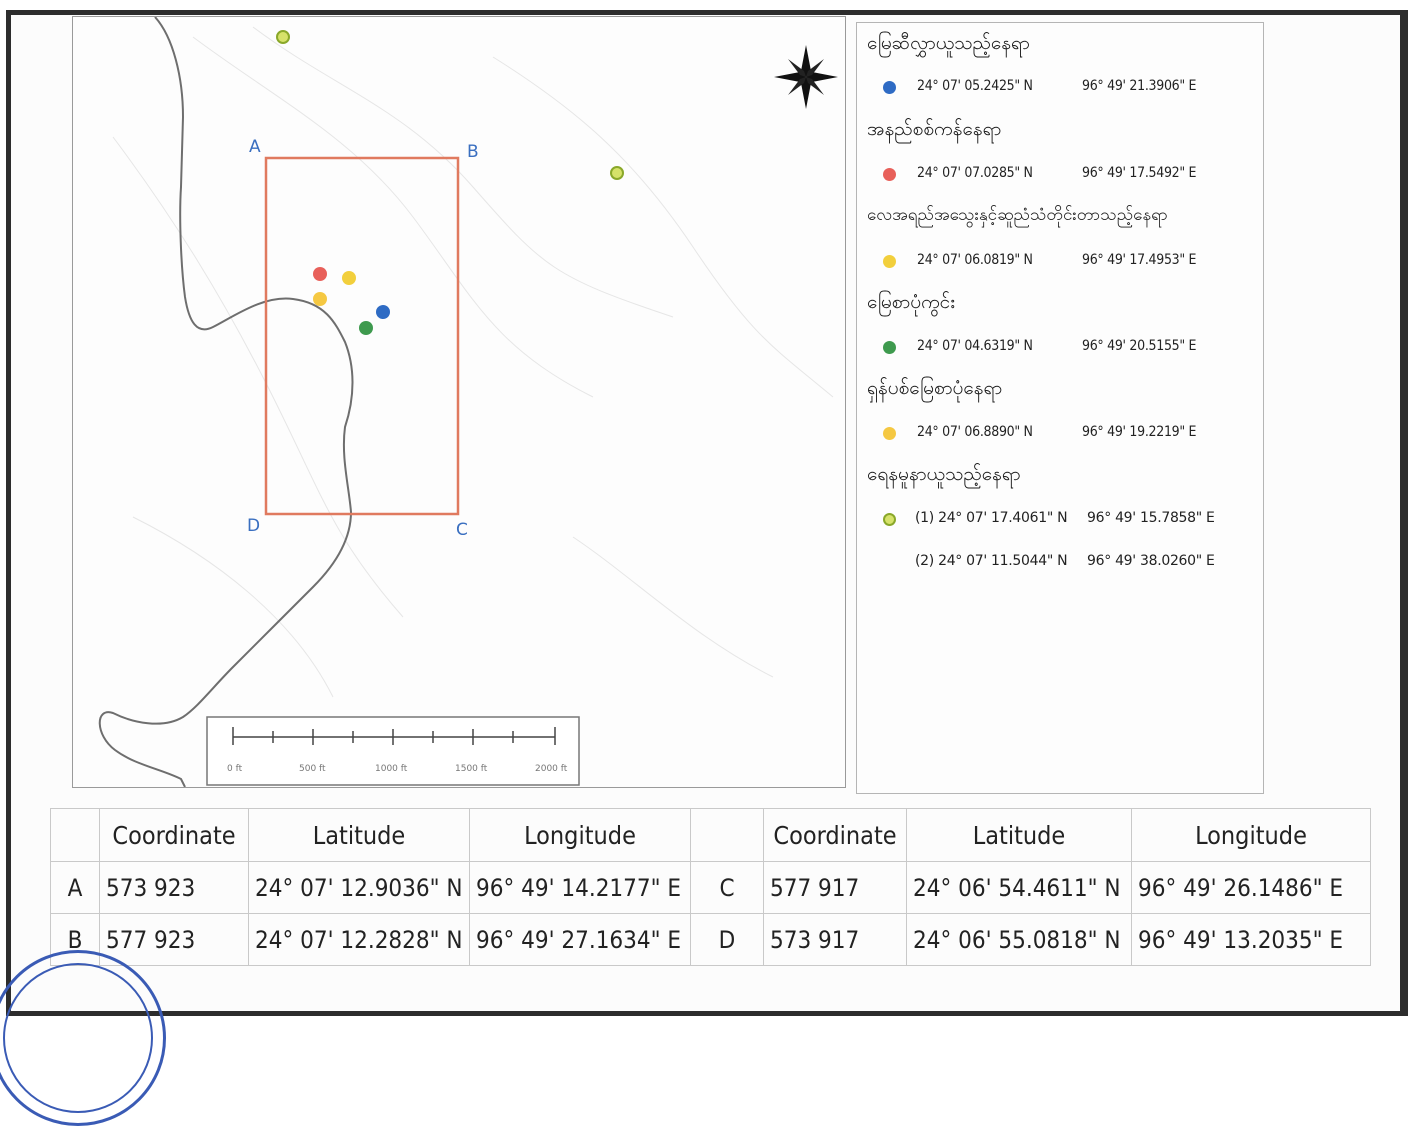  I want to click on table-cell: C, so click(727, 887).